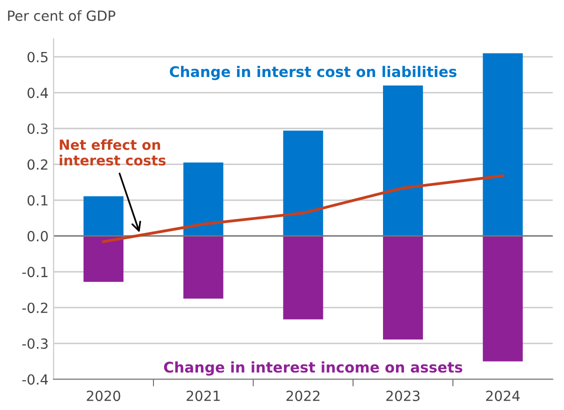  Describe the element at coordinates (103, 396) in the screenshot. I see `x-tick-label: 2020` at that location.